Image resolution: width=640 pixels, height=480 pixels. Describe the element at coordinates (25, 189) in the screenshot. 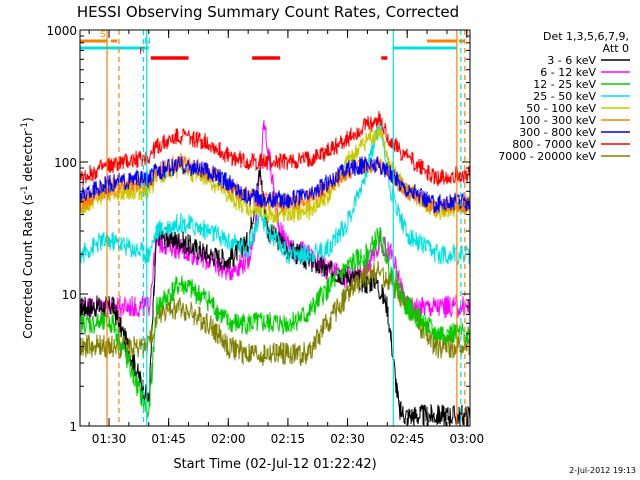

I see `y-axis-label-sup1: -1` at that location.